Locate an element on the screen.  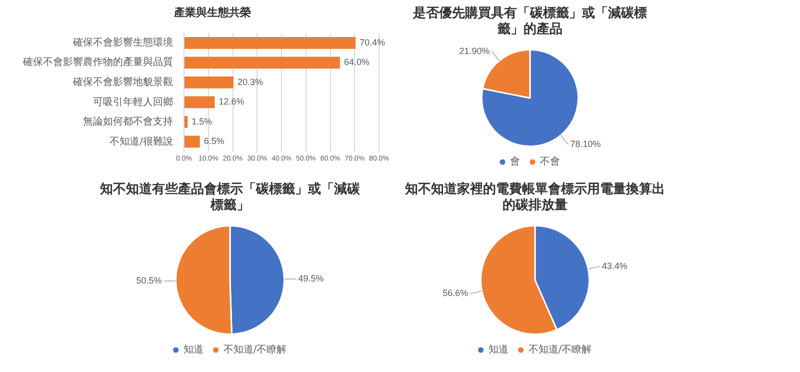
chart-title: 知不知道家裡的電費帳單會標示用電量換算出的碳排放量 is located at coordinates (535, 198).